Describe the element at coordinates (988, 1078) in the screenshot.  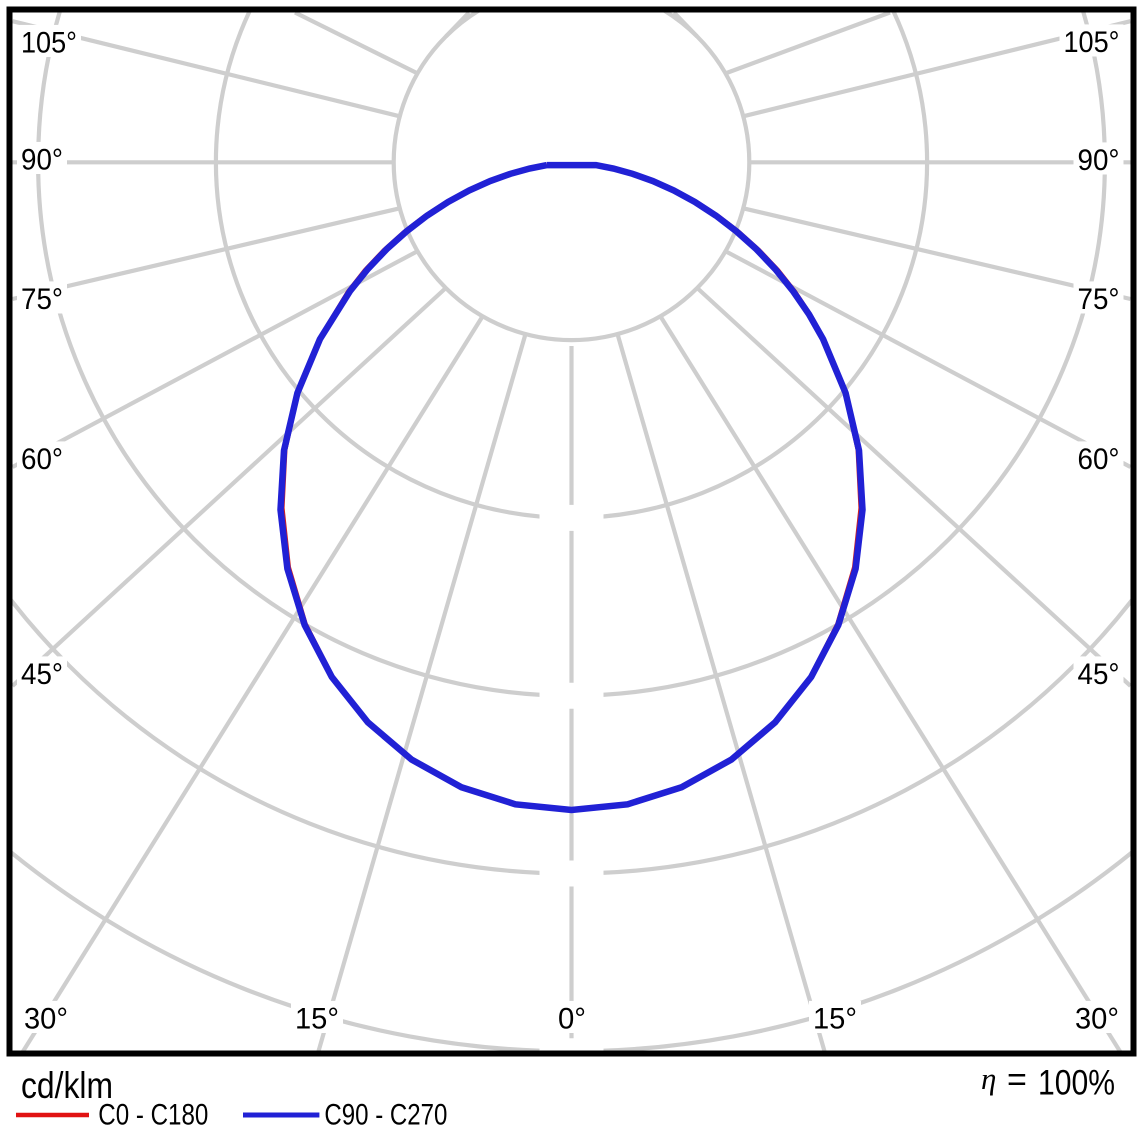
I see `svg-text: η` at that location.